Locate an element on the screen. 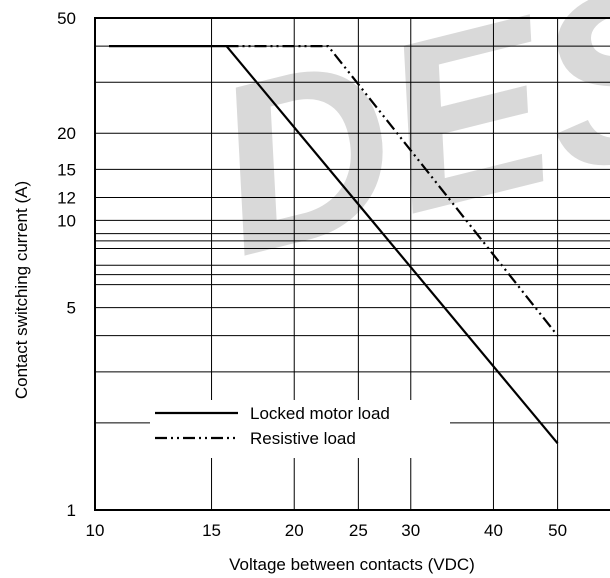 Image resolution: width=610 pixels, height=578 pixels. x-tick-label: 20 is located at coordinates (294, 530).